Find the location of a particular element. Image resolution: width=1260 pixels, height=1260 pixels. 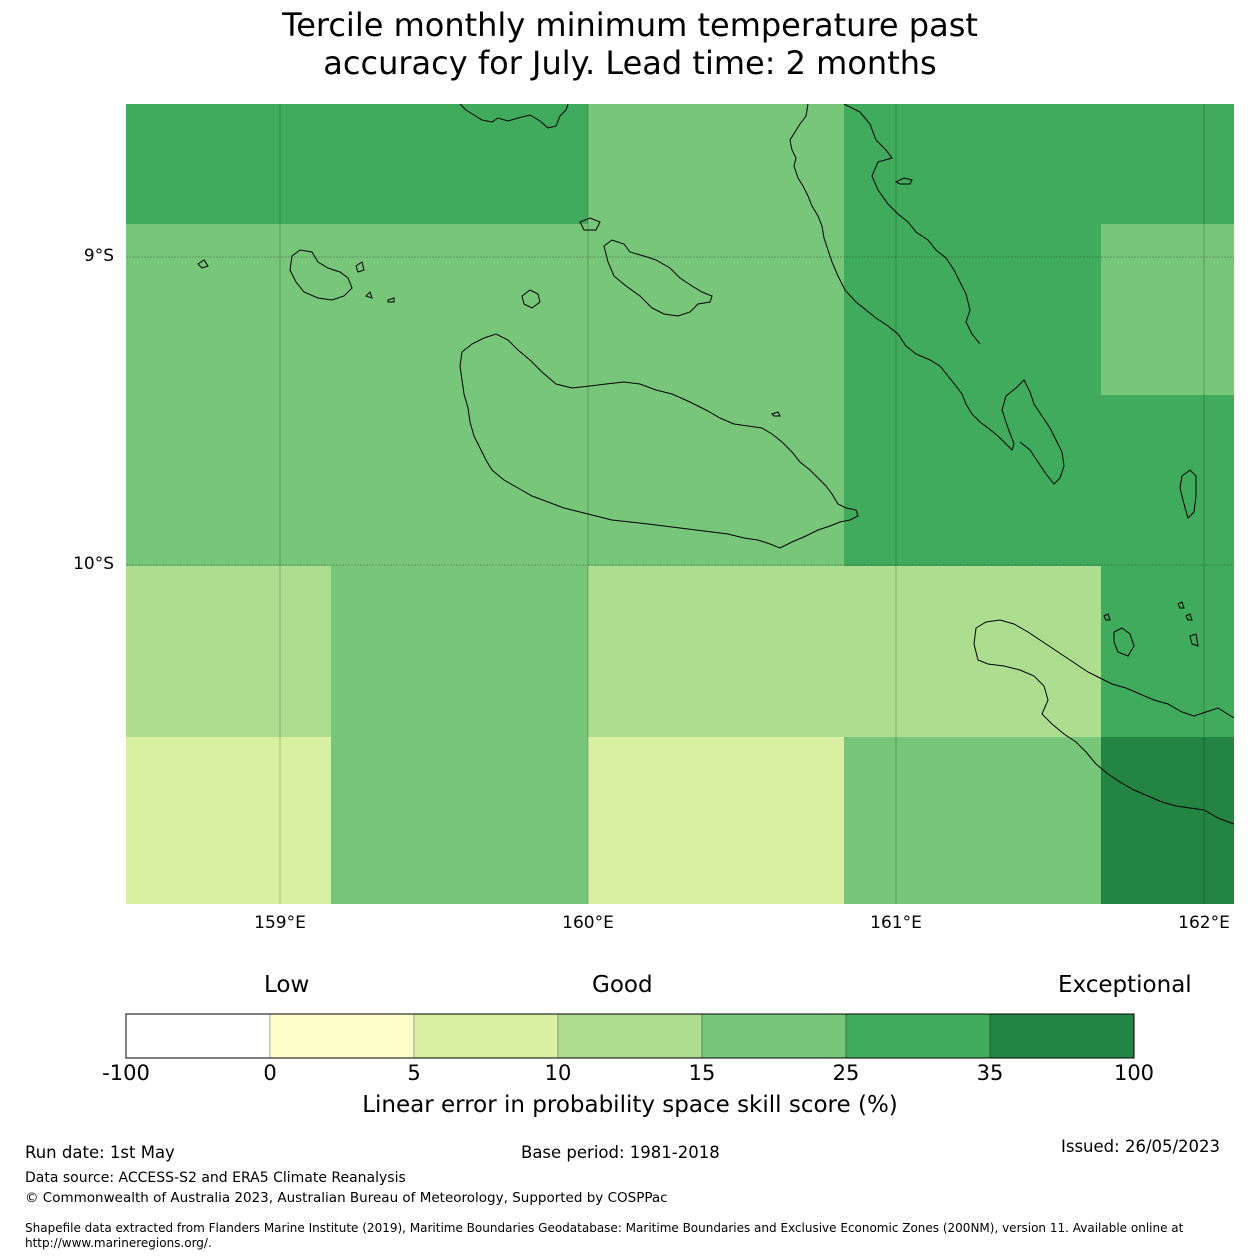

shapefile-credit-line-2: http://www.marineregions.org/. is located at coordinates (118, 1243).